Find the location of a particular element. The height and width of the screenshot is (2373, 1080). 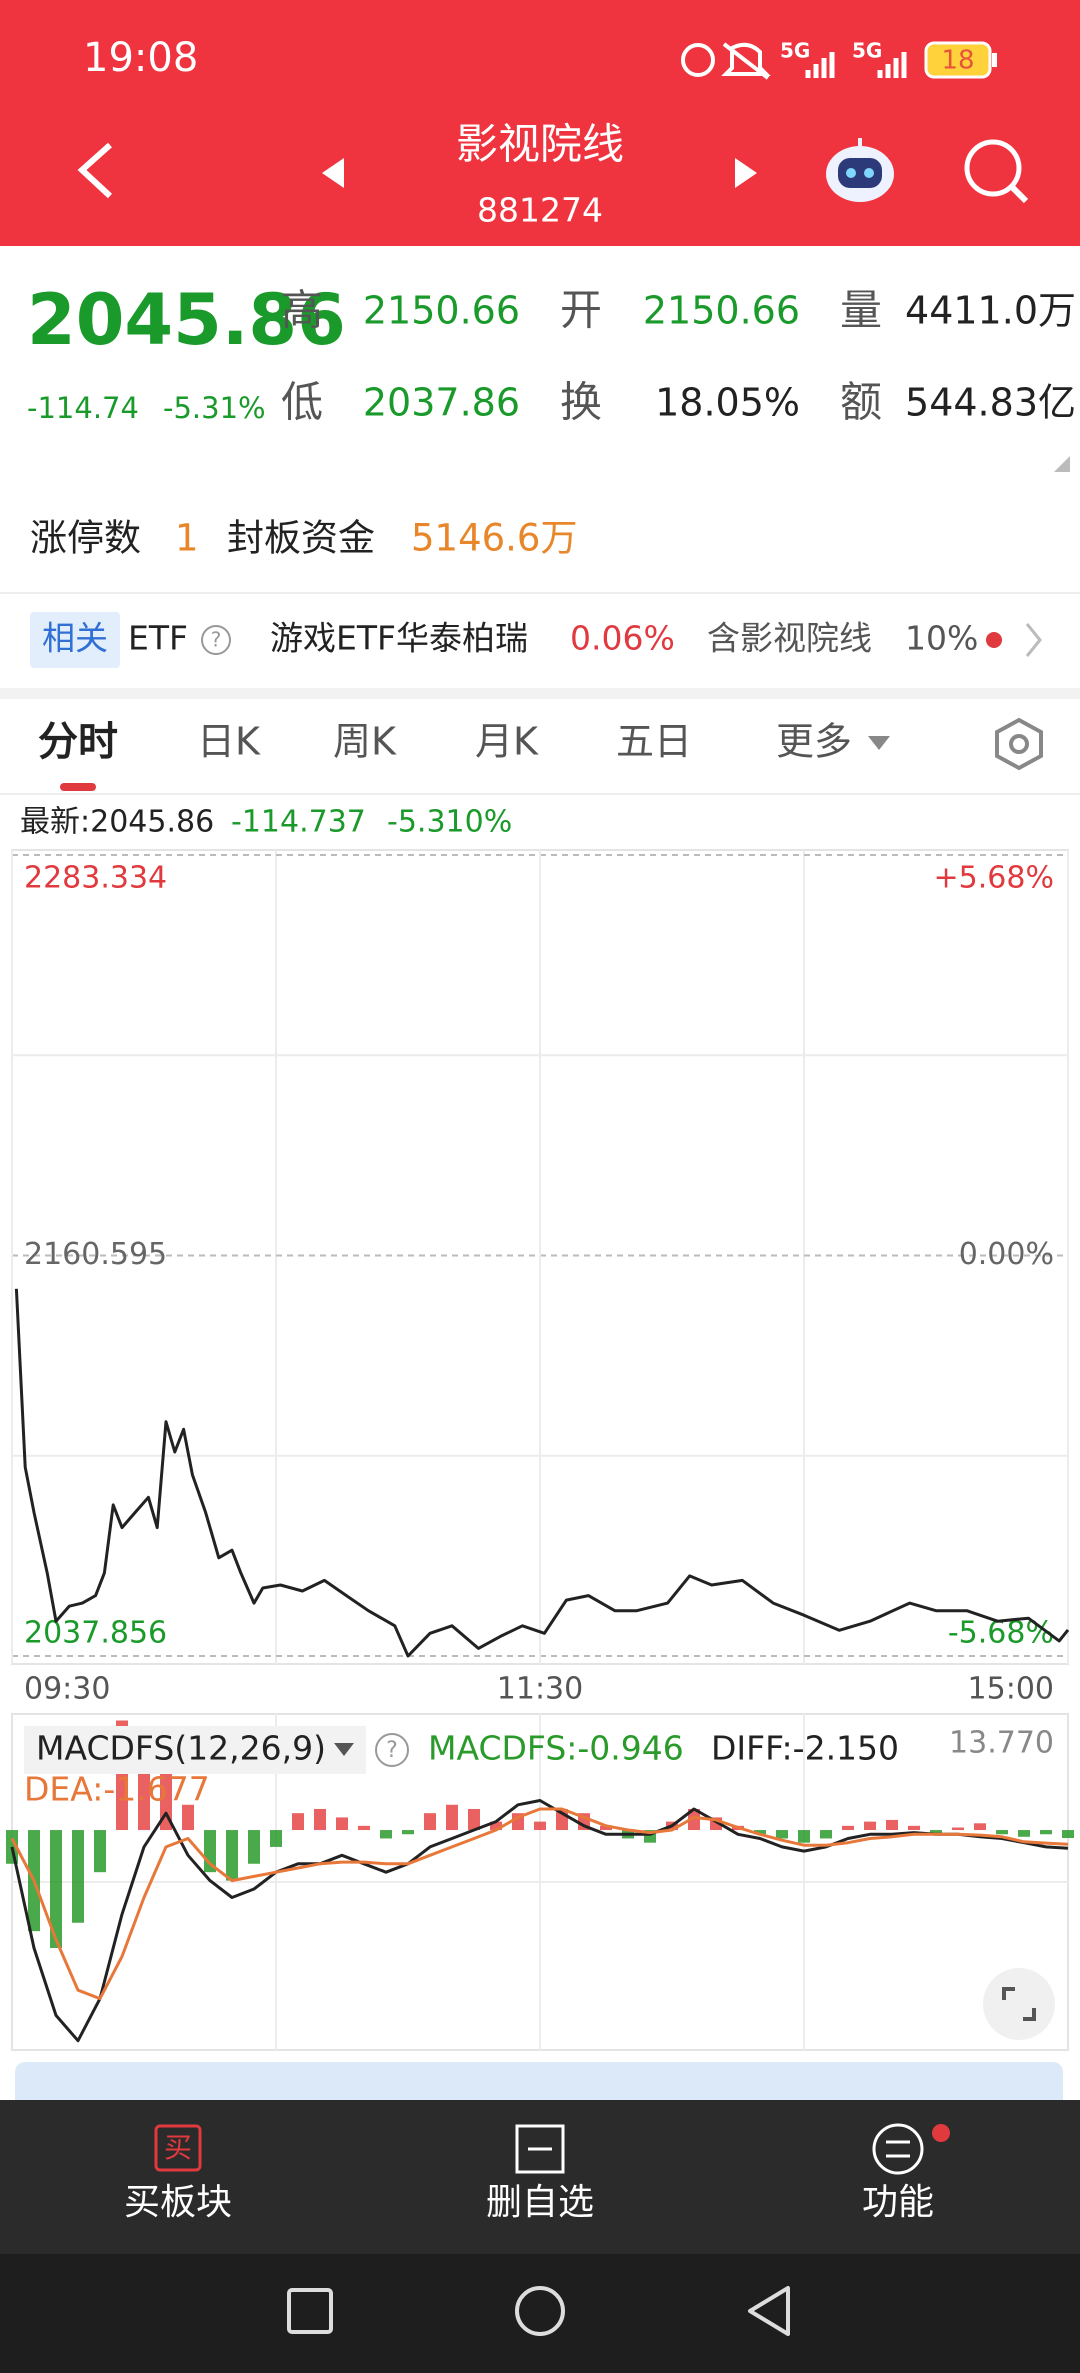

stat-label: 换 is located at coordinates (581, 402).